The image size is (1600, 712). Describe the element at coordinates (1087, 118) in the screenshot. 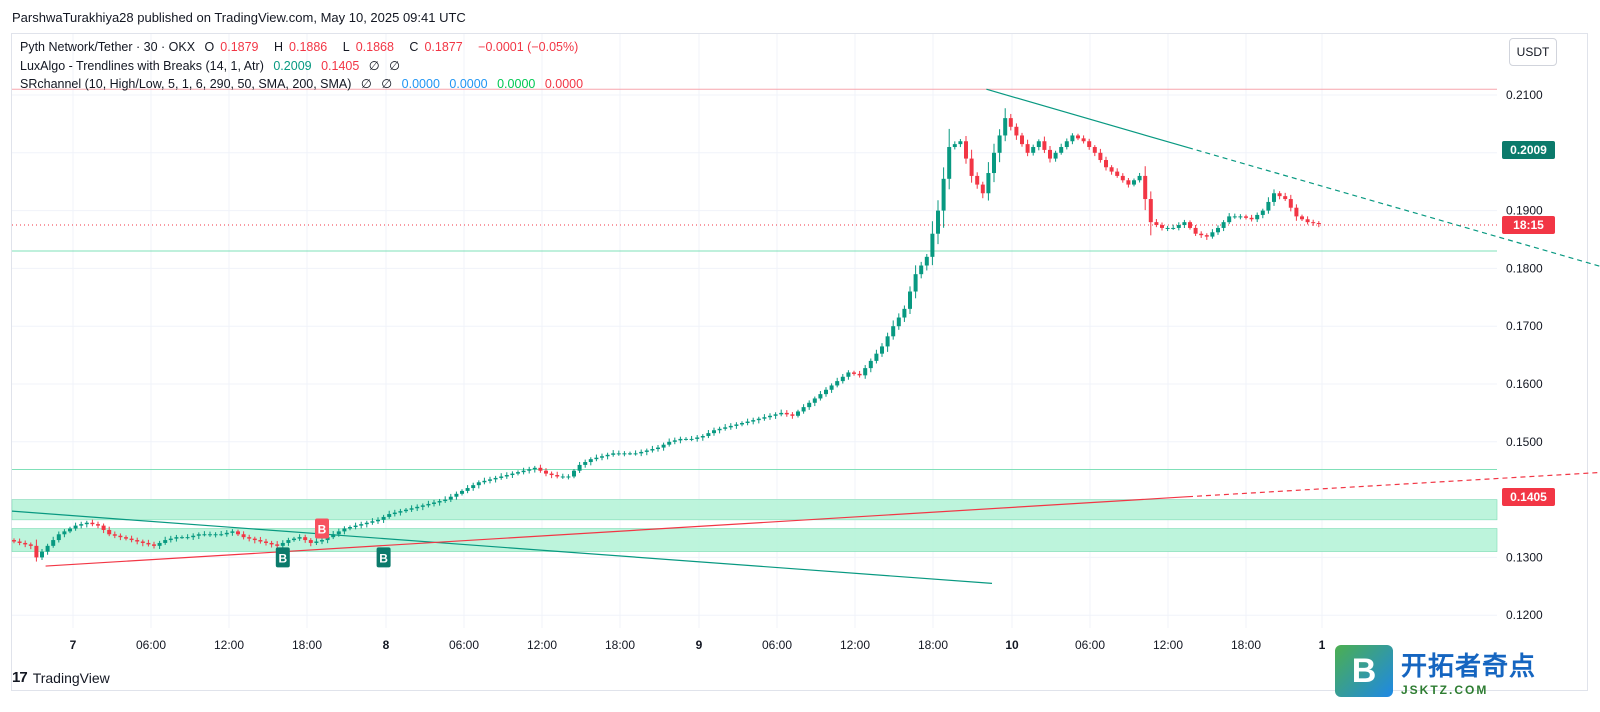

I see `upper-trend-solid` at that location.